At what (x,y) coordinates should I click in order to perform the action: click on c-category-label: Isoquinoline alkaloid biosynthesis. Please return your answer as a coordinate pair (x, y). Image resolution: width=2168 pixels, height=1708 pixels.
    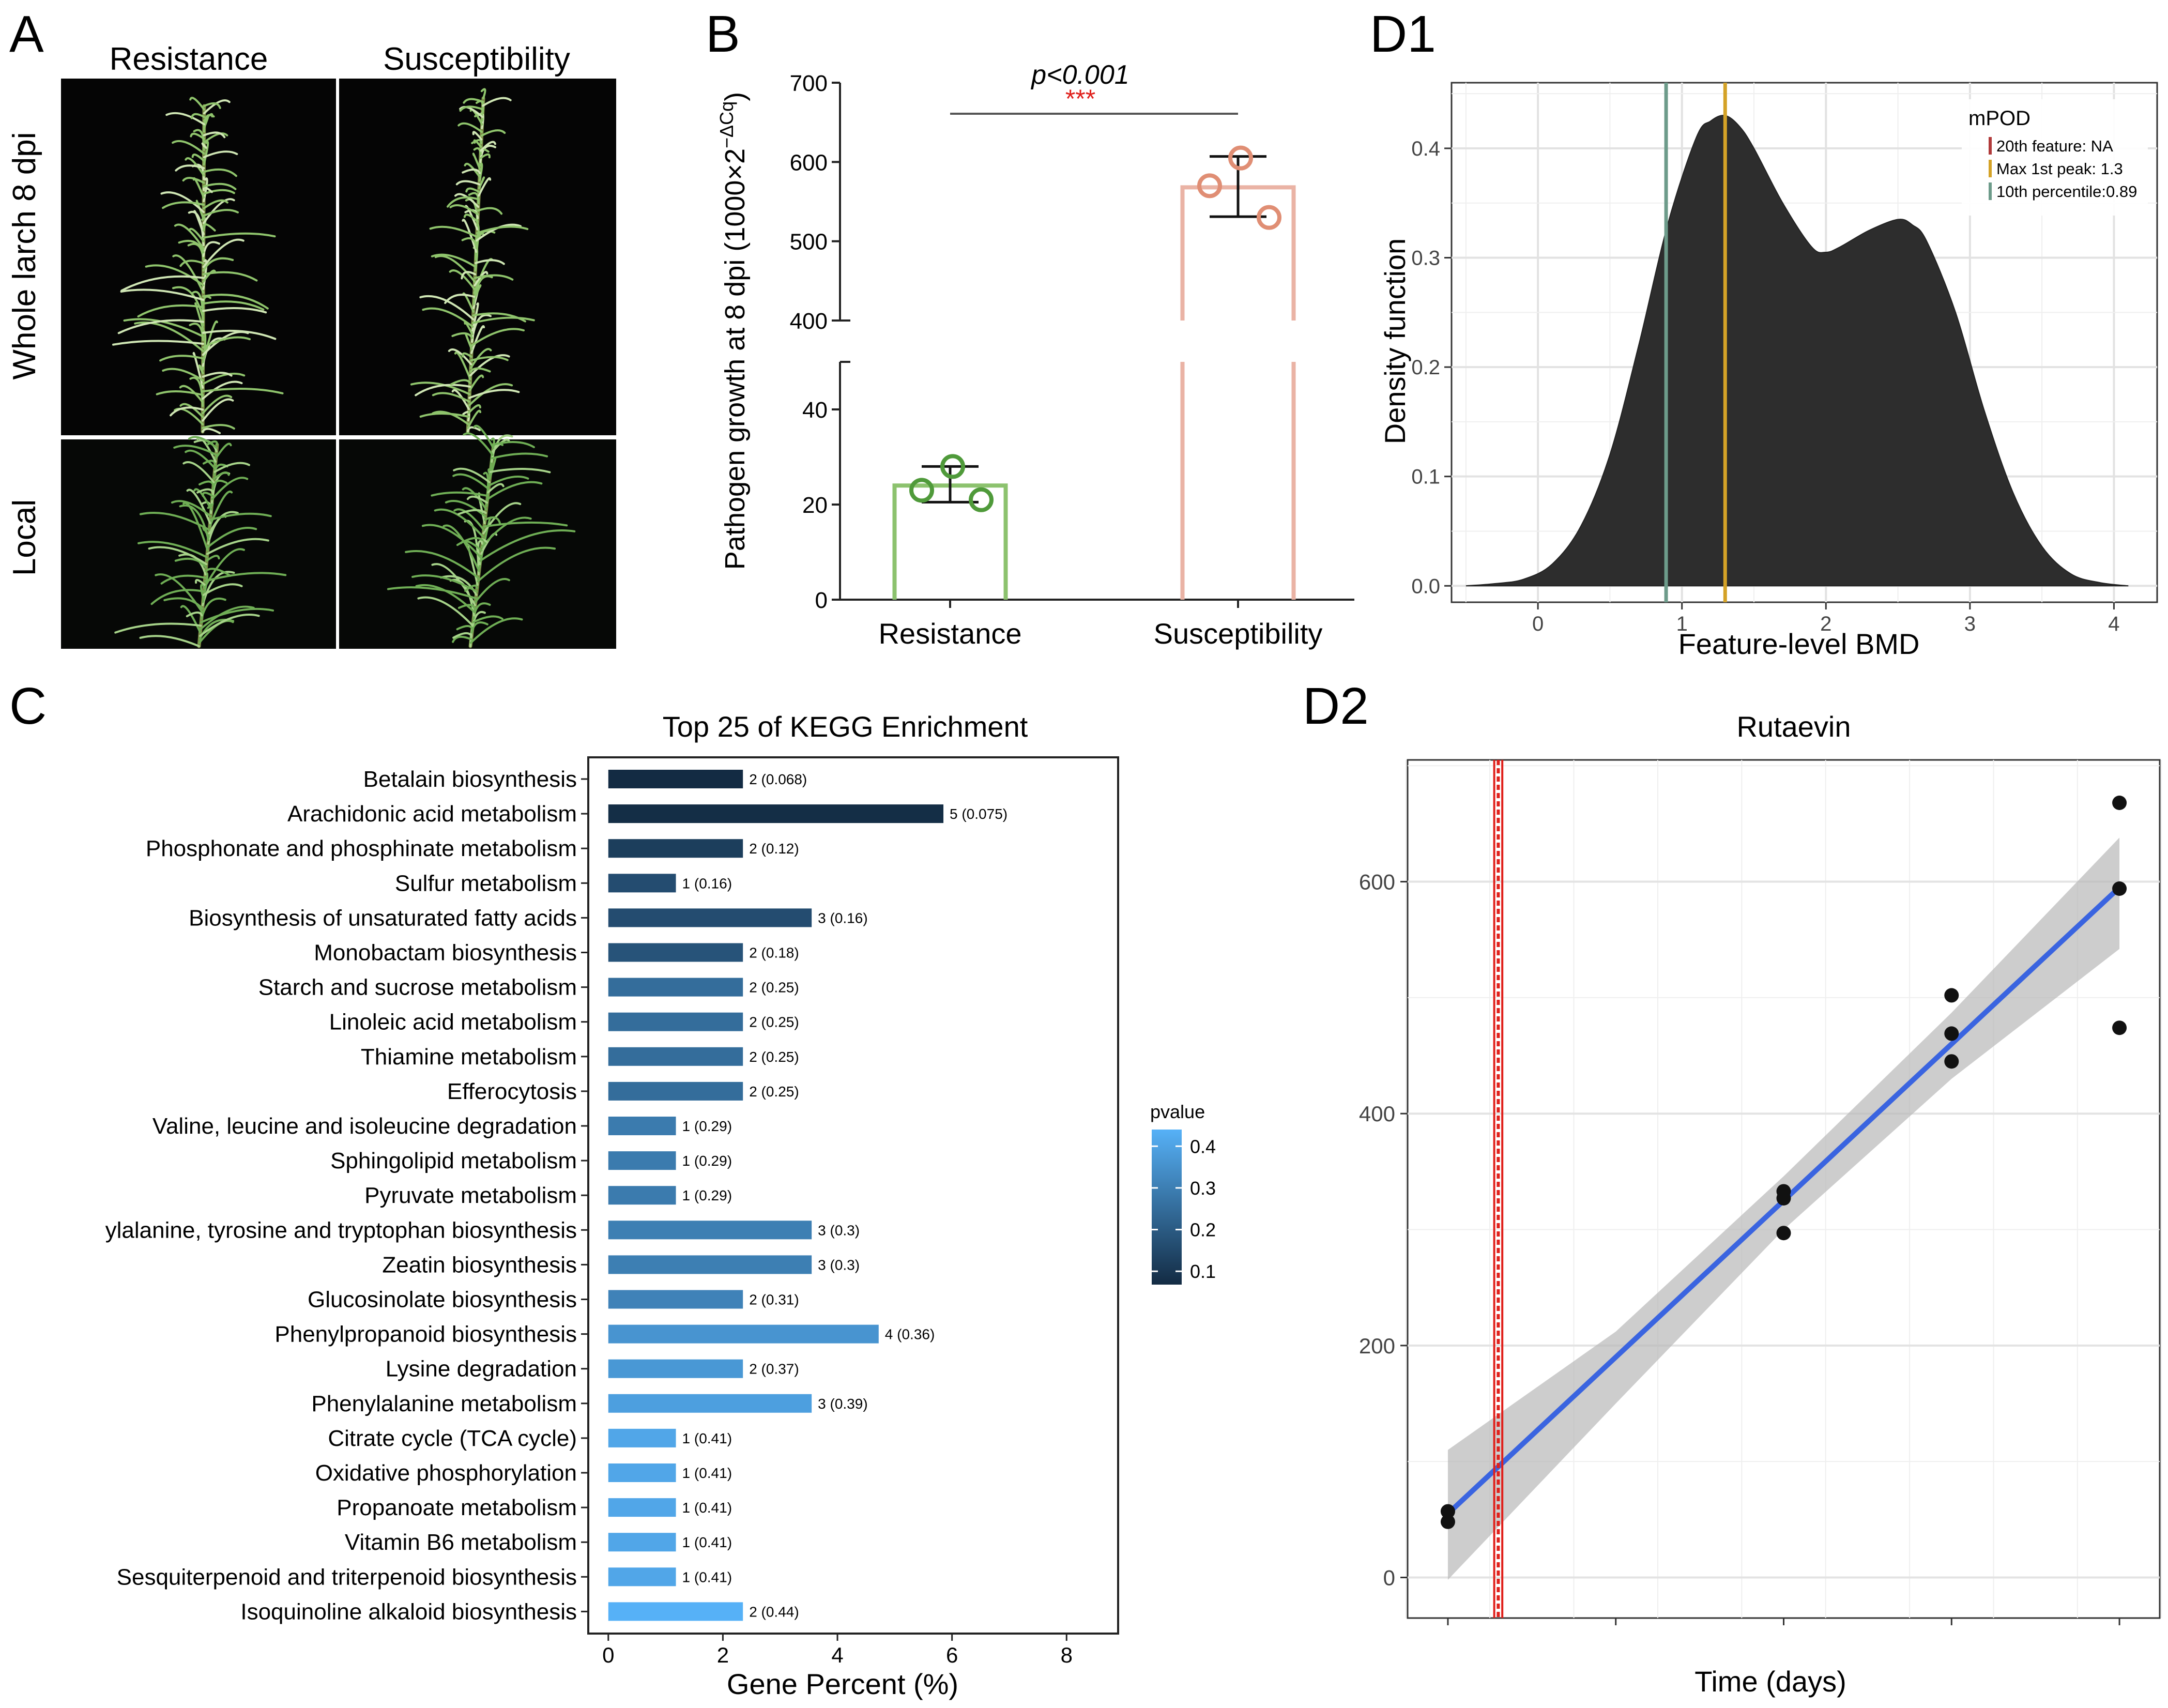
    Looking at the image, I should click on (408, 1611).